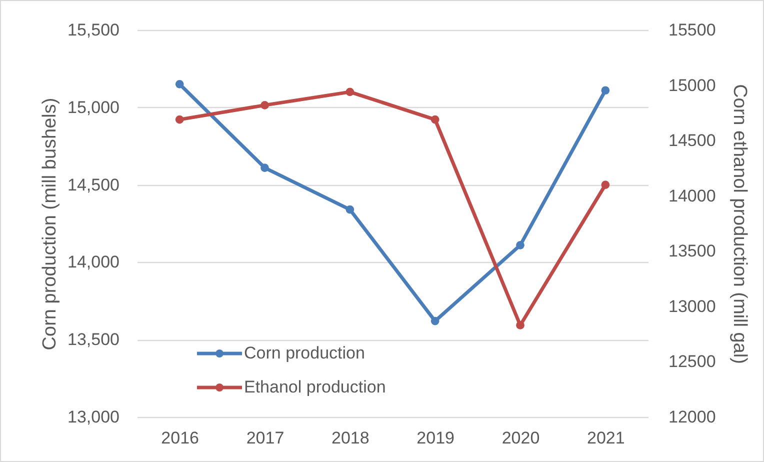 The height and width of the screenshot is (462, 764). What do you see at coordinates (94, 30) in the screenshot?
I see `y-tick-label: 15,500` at bounding box center [94, 30].